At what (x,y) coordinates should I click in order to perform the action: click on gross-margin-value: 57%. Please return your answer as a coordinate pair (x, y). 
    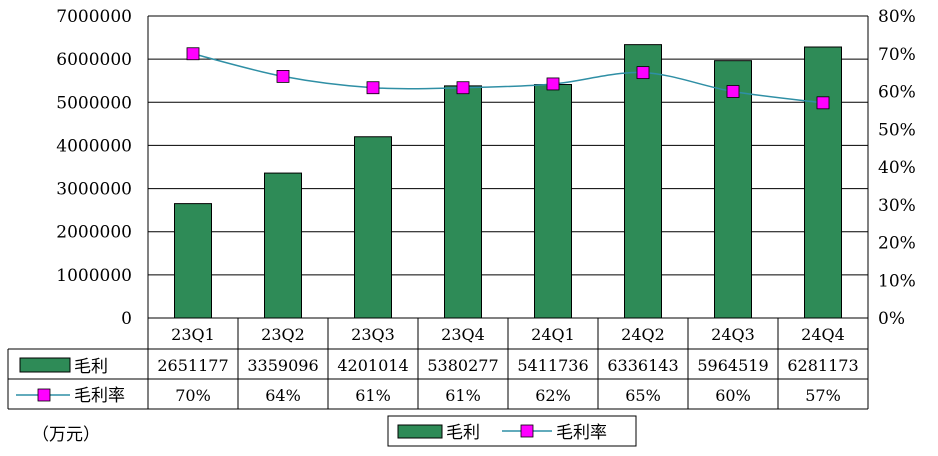
    Looking at the image, I should click on (823, 395).